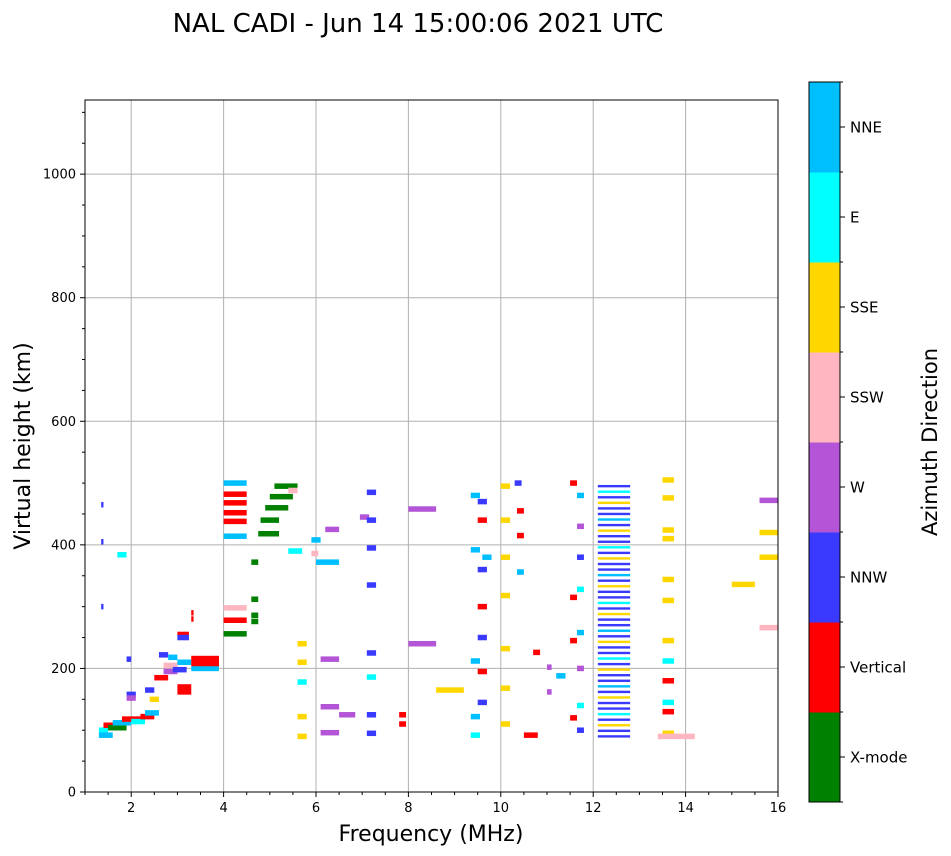 This screenshot has width=951, height=856. I want to click on x-tick-label: 6, so click(316, 808).